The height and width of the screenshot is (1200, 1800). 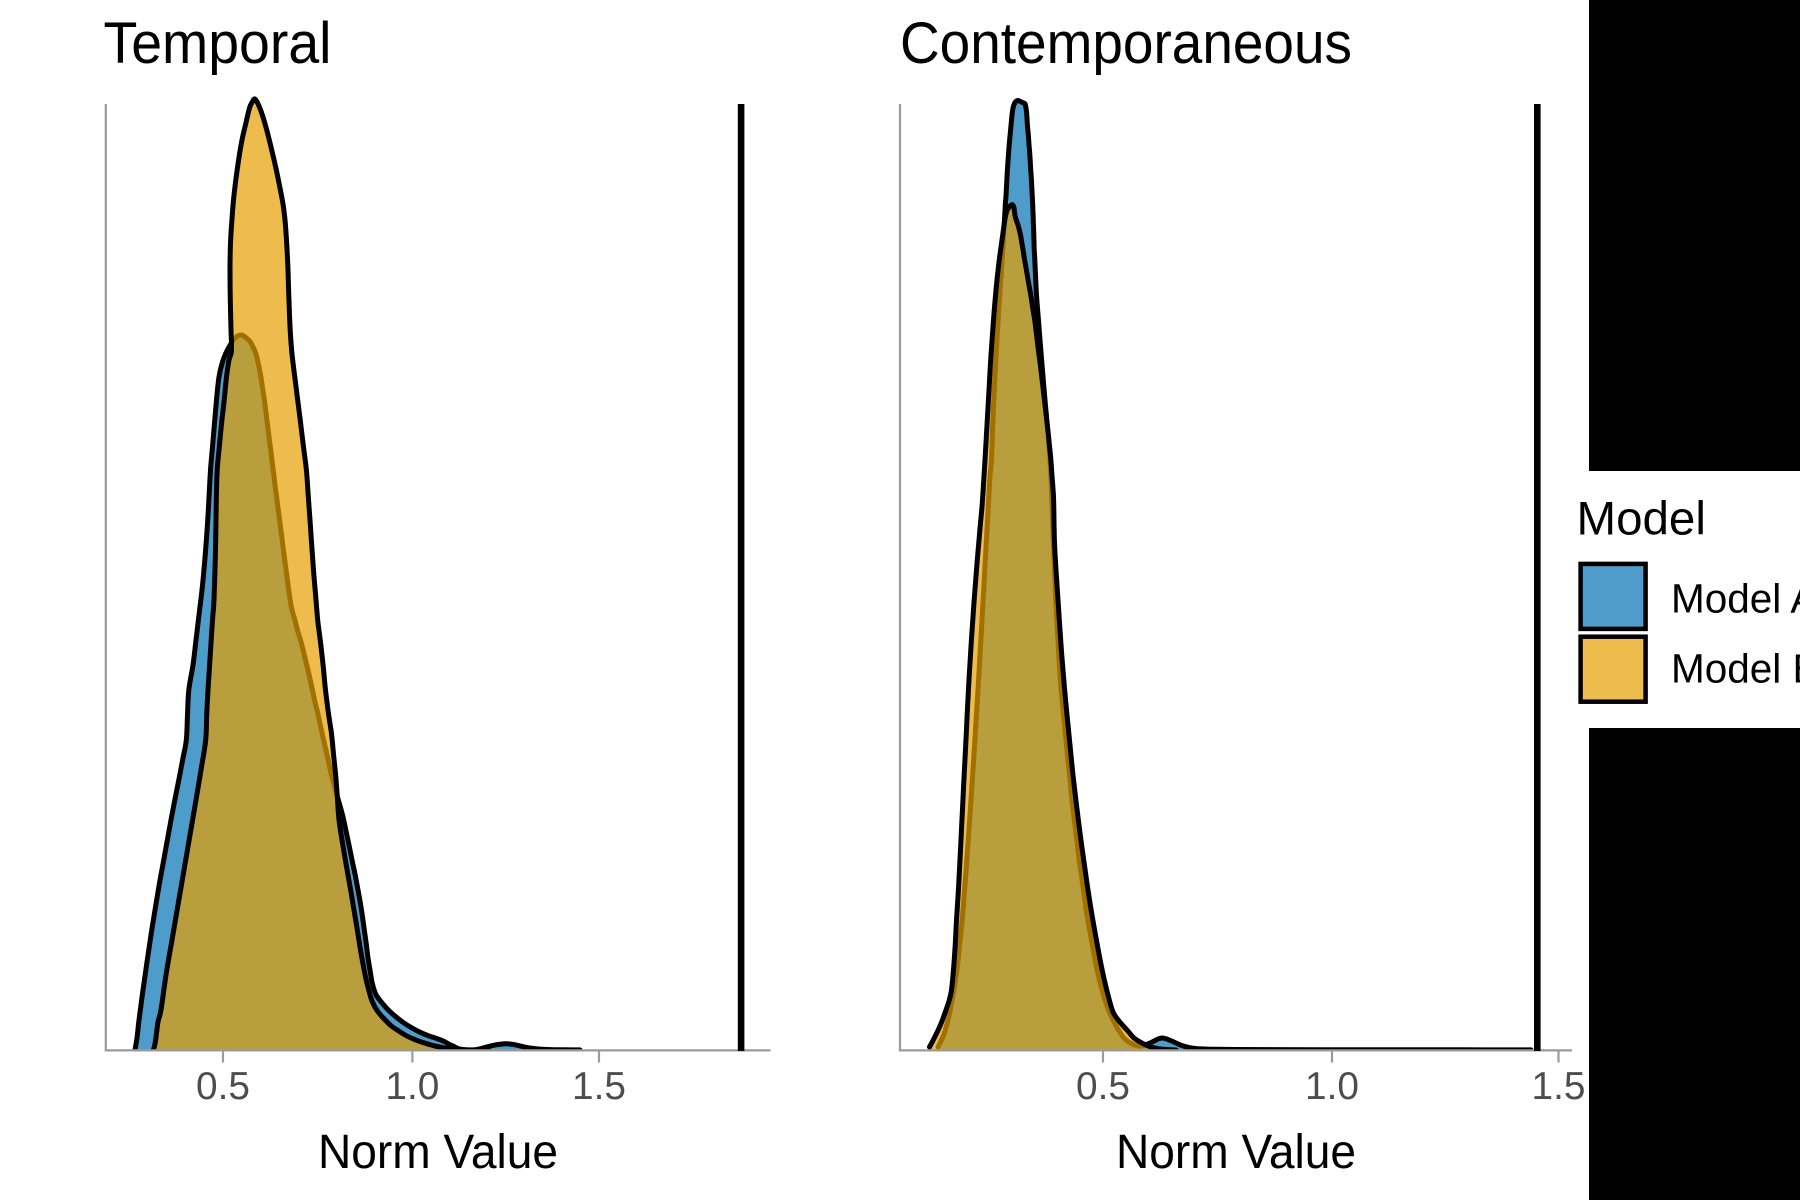 What do you see at coordinates (218, 43) in the screenshot?
I see `svg-text: Temporal` at bounding box center [218, 43].